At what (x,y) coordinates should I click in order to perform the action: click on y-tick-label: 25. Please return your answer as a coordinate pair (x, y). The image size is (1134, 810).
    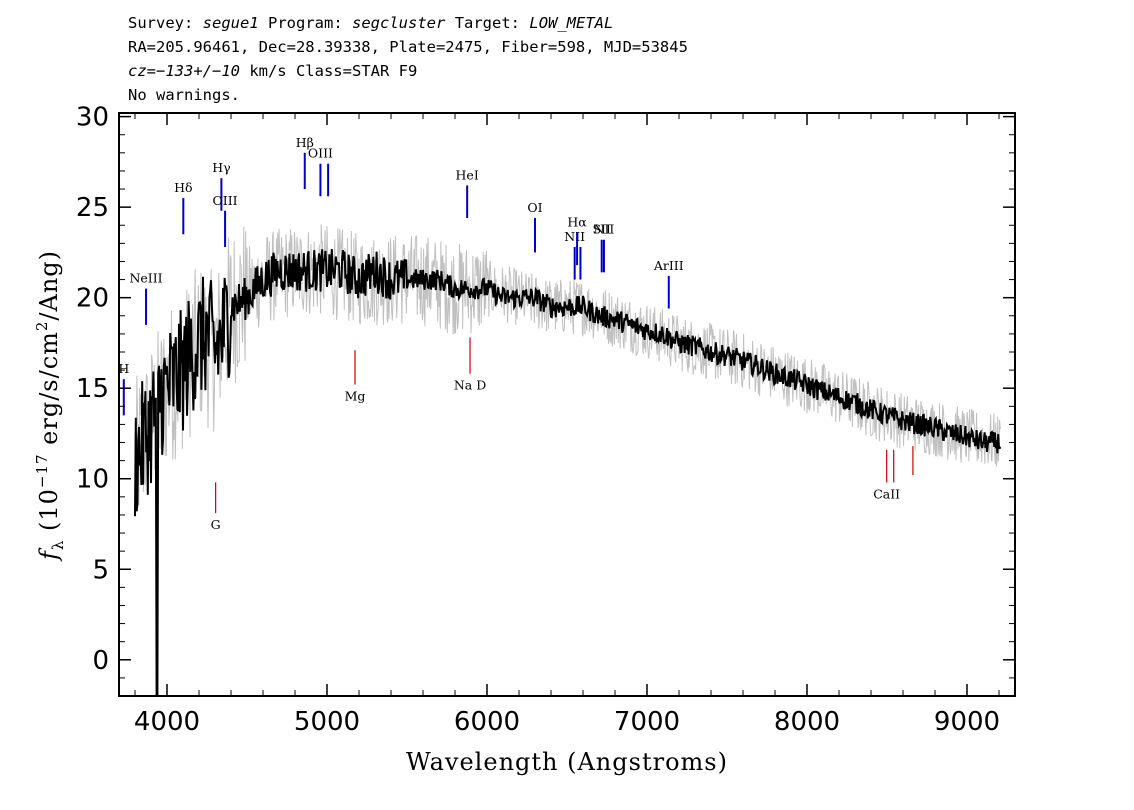
    Looking at the image, I should click on (92, 208).